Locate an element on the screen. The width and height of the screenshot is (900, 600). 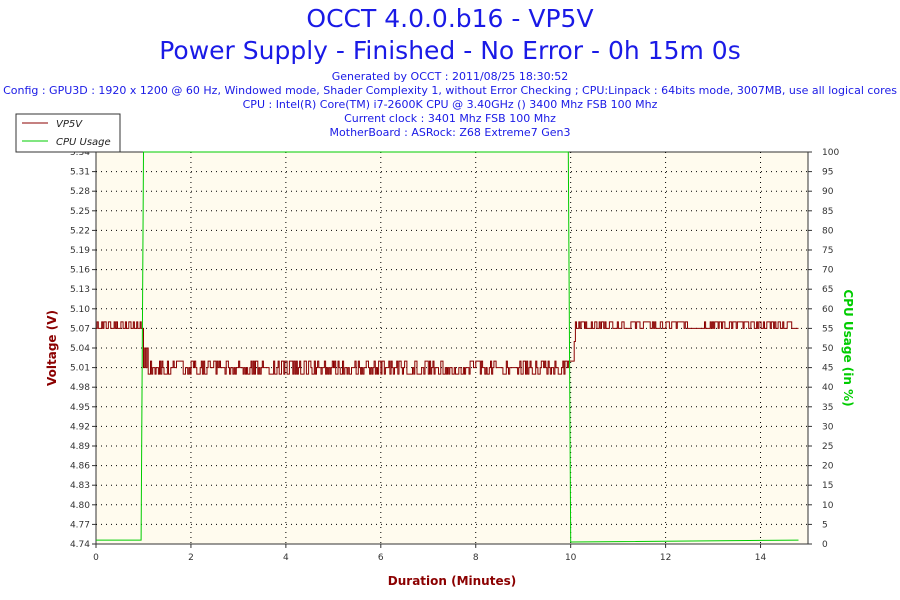
y-tick-label-left: 5.10 is located at coordinates (80, 310).